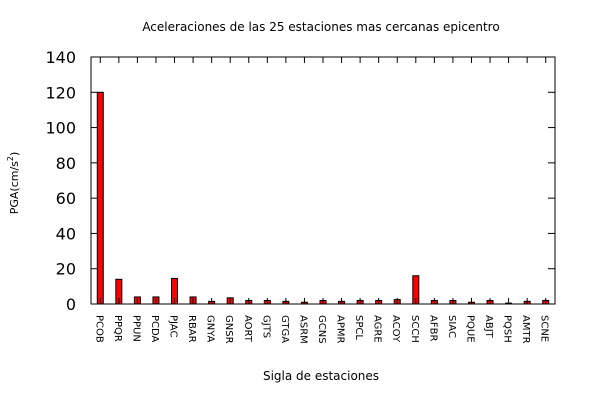  Describe the element at coordinates (302, 329) in the screenshot. I see `x-tick-label: ASRM` at that location.